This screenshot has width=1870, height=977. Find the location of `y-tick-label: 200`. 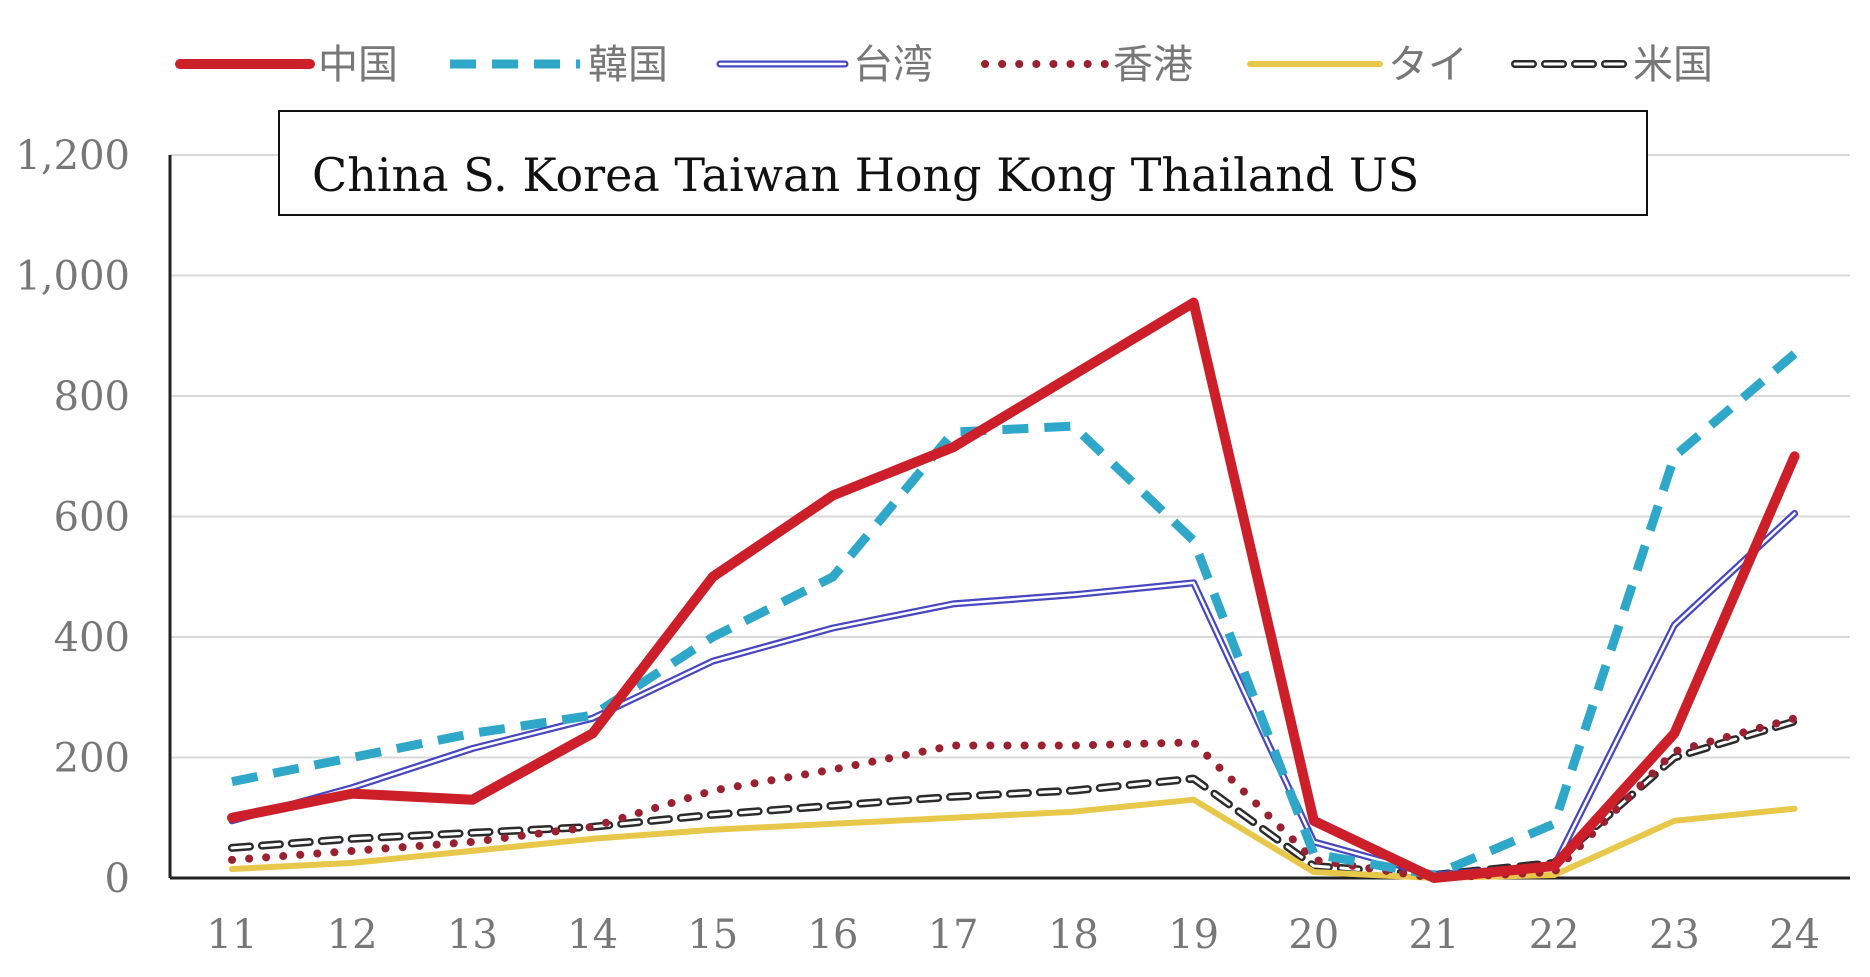

y-tick-label: 200 is located at coordinates (92, 759).